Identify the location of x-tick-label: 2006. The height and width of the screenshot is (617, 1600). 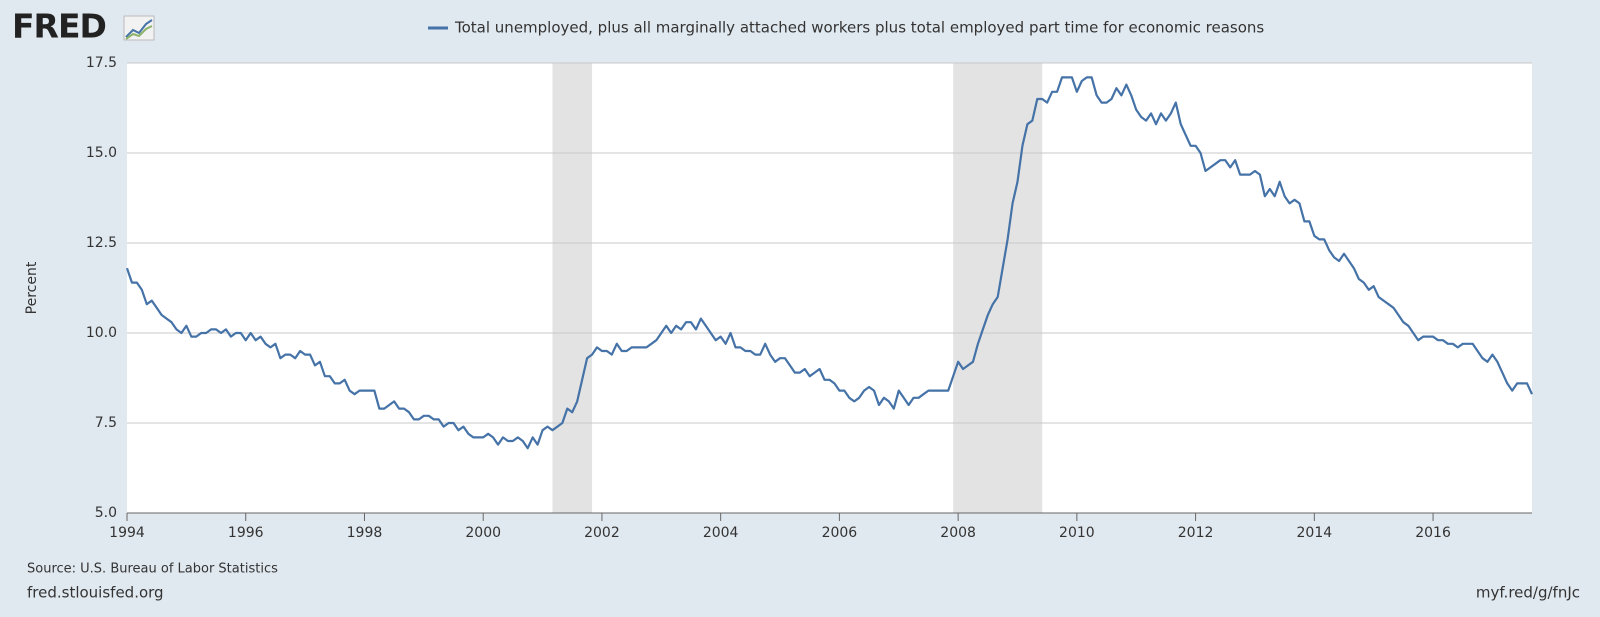
(840, 533).